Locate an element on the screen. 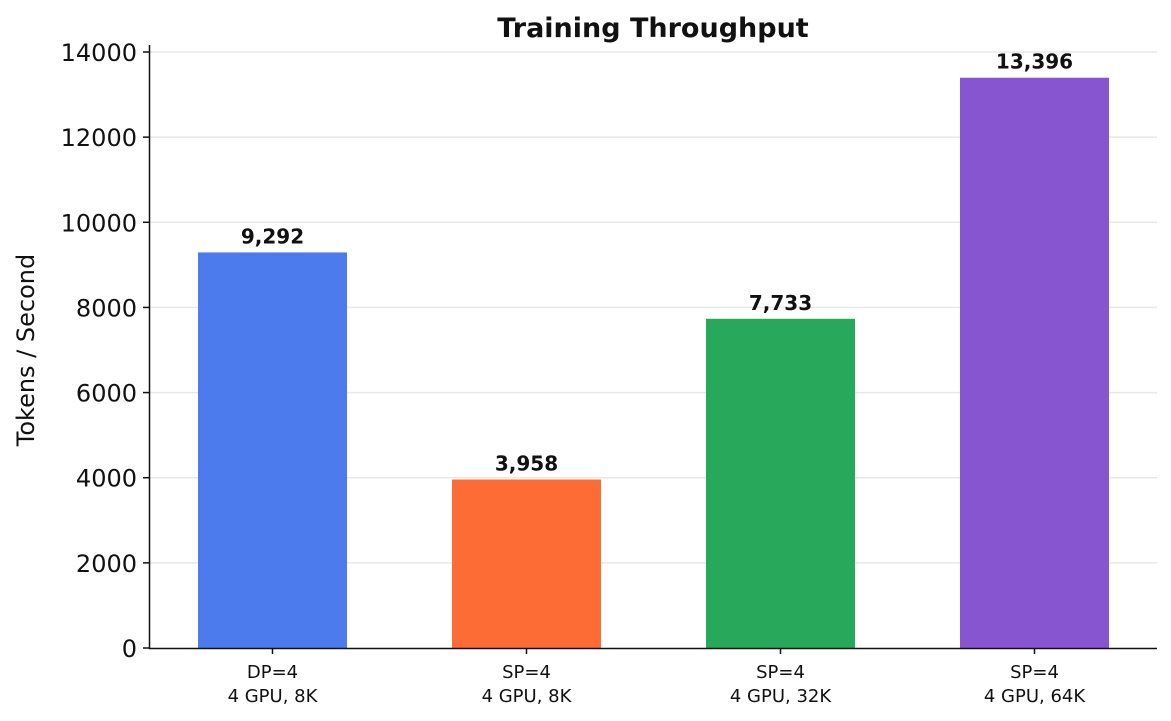 The image size is (1171, 721). y-tick-label: 2000 is located at coordinates (106, 564).